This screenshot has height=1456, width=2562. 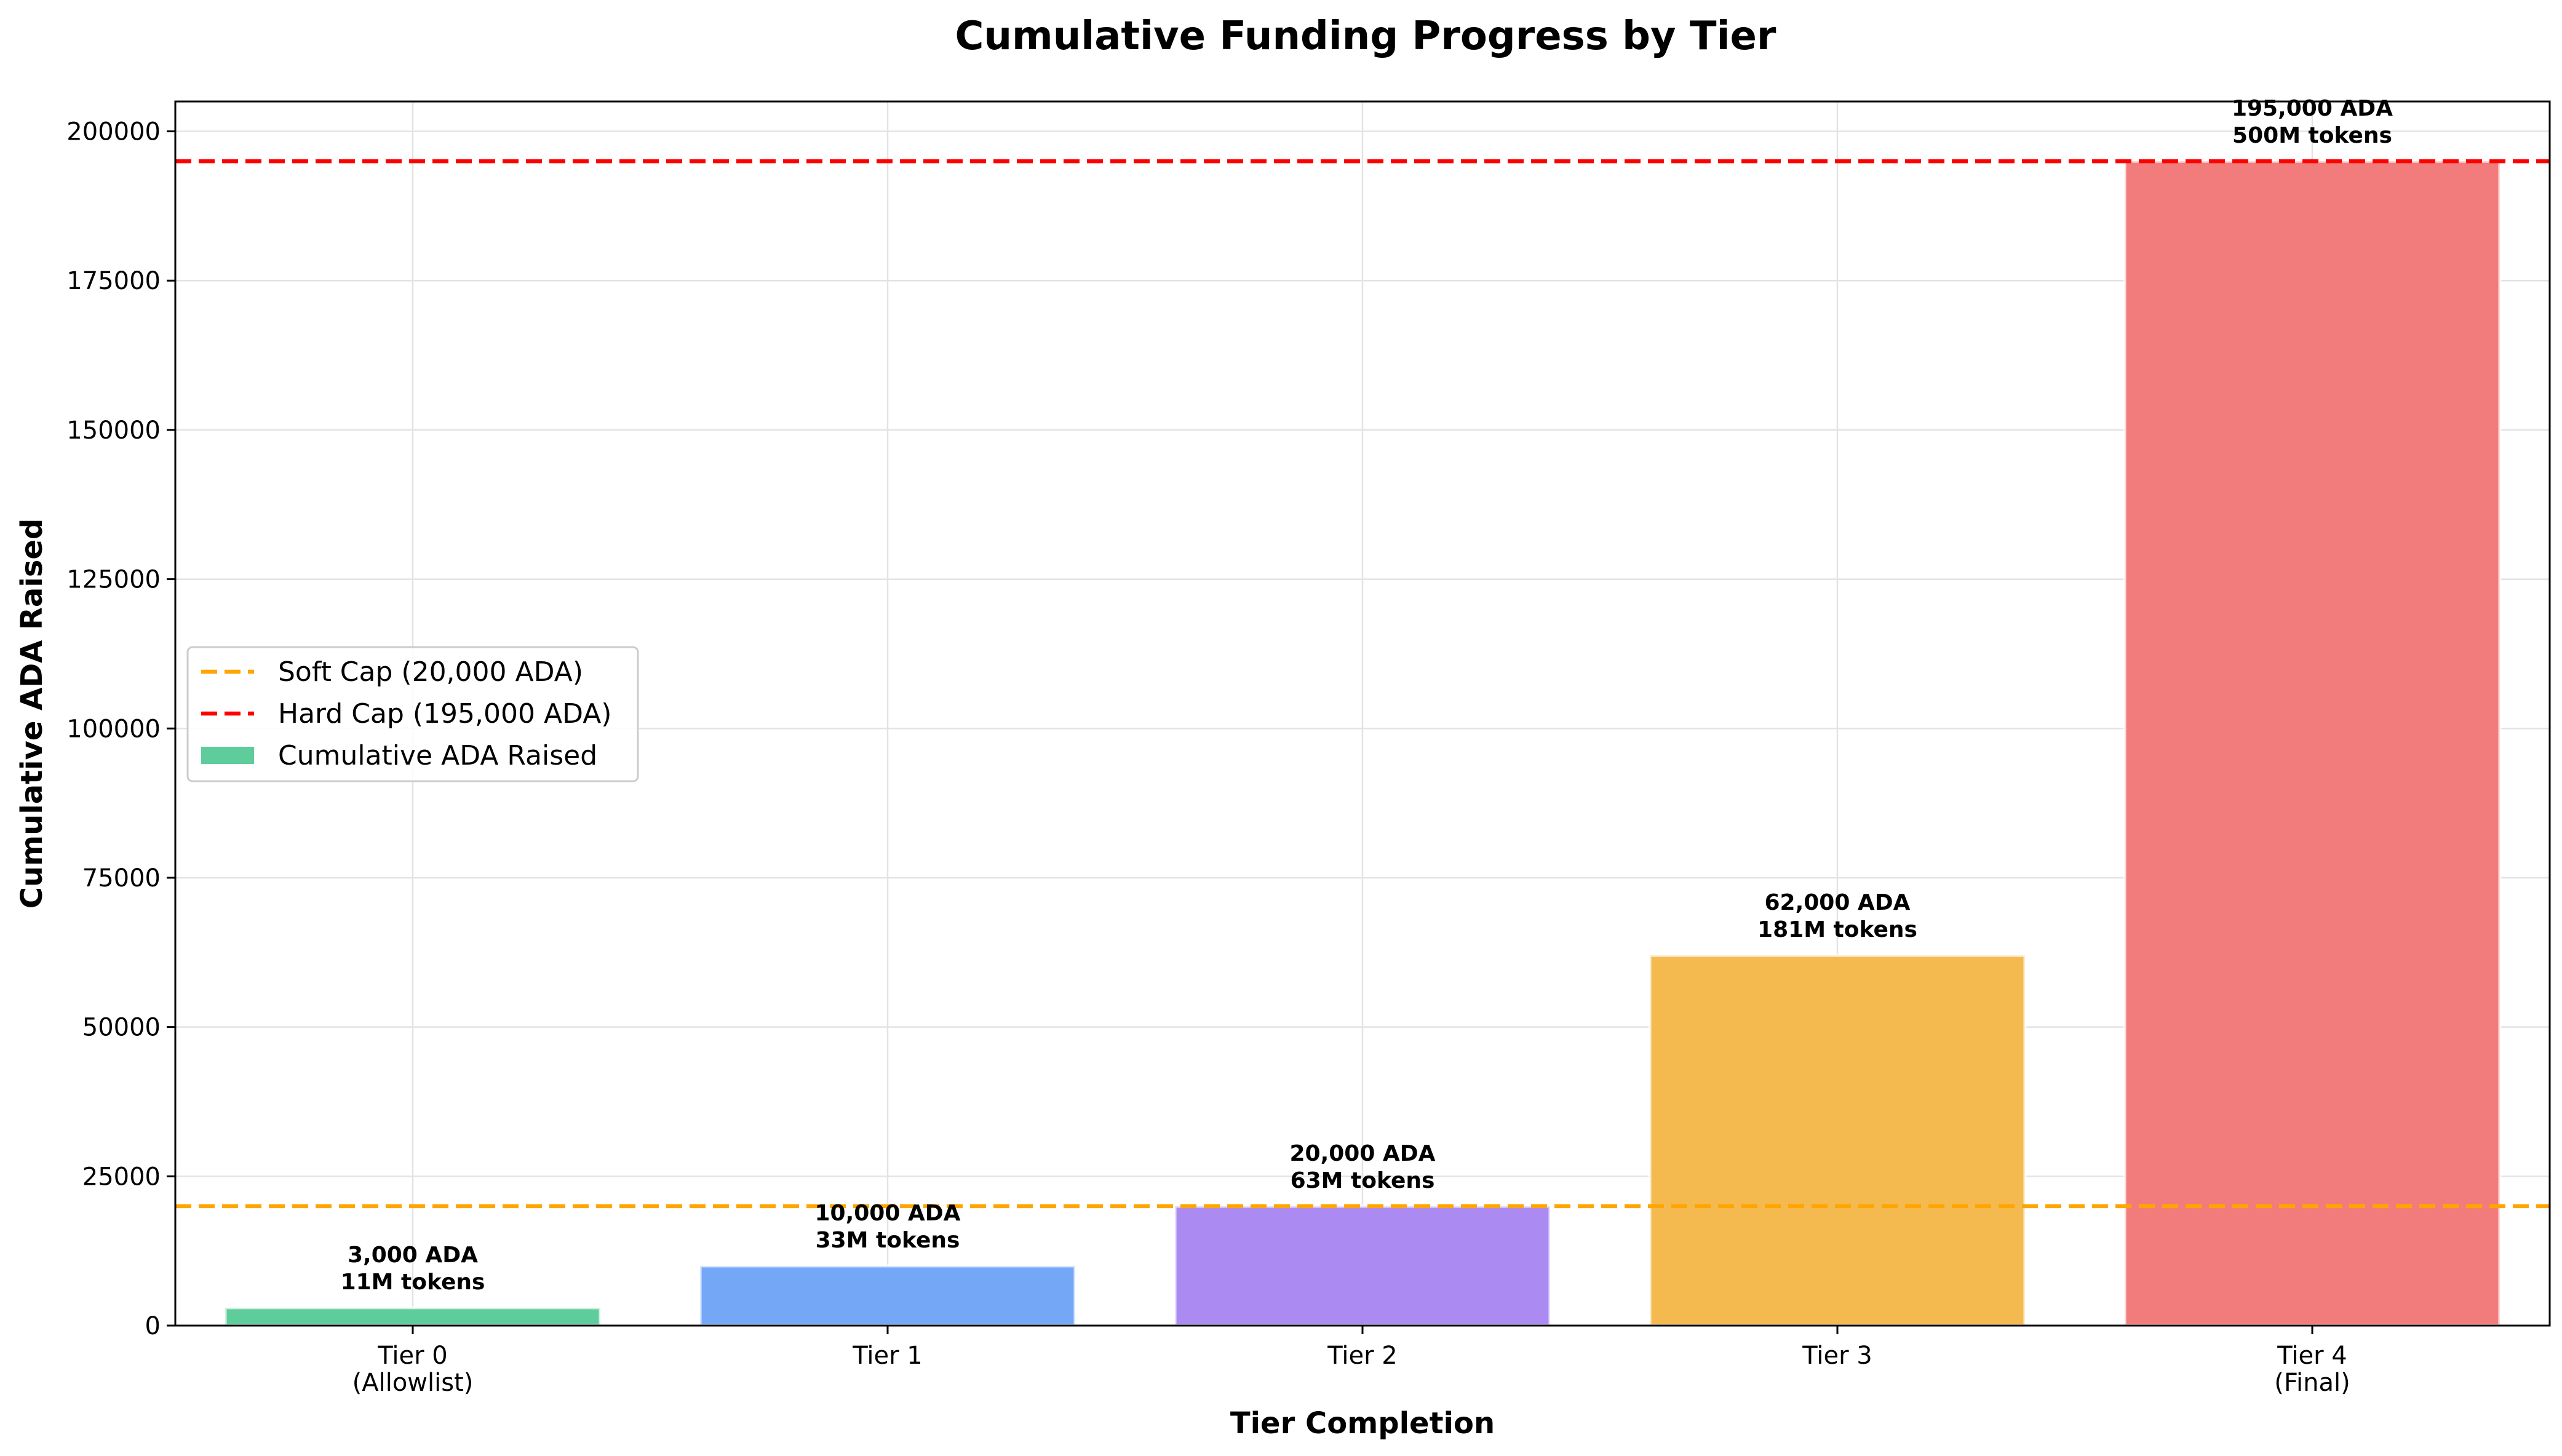 I want to click on data-label: 62,000 ADA, so click(x=1837, y=903).